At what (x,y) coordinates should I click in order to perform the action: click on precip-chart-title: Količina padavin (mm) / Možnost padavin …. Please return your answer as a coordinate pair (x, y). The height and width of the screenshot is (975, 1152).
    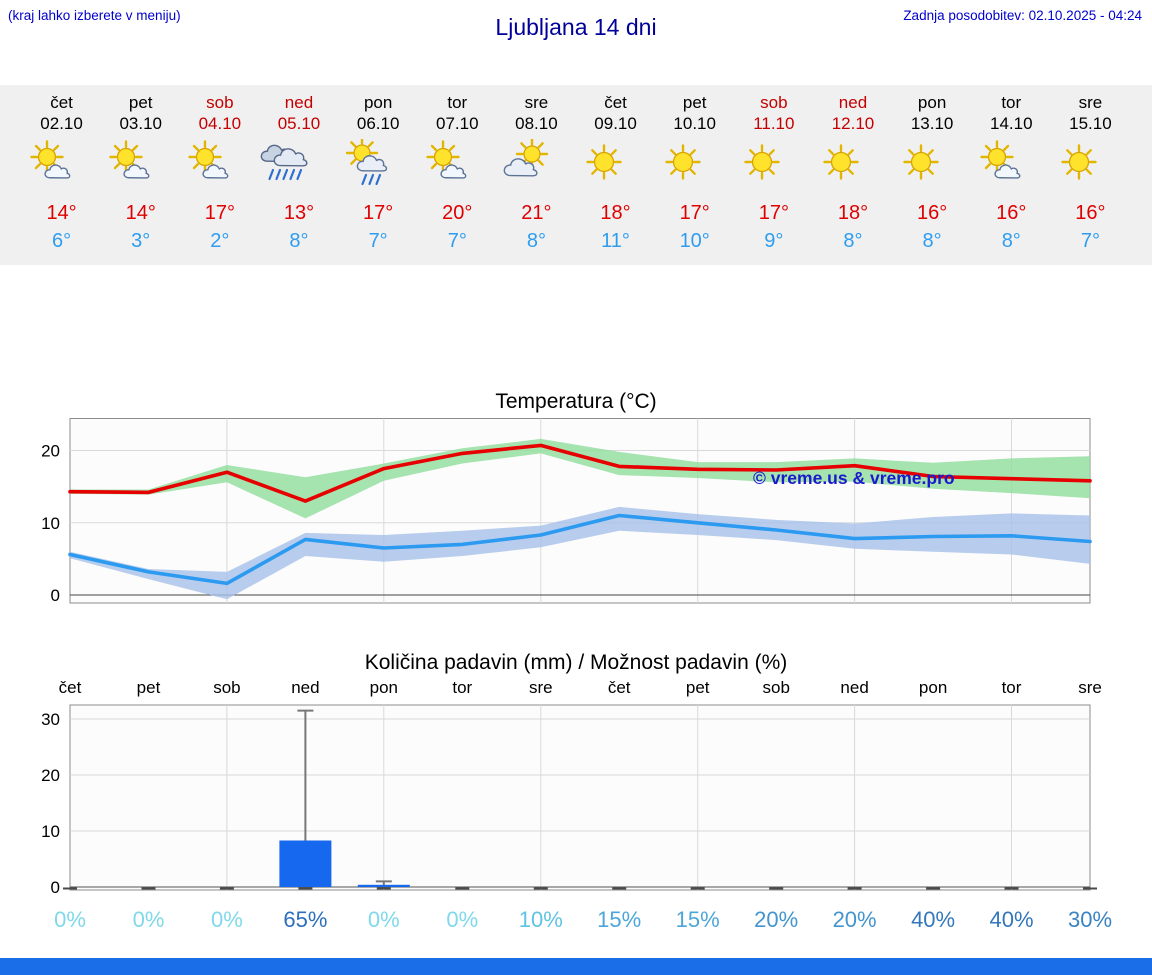
    Looking at the image, I should click on (576, 662).